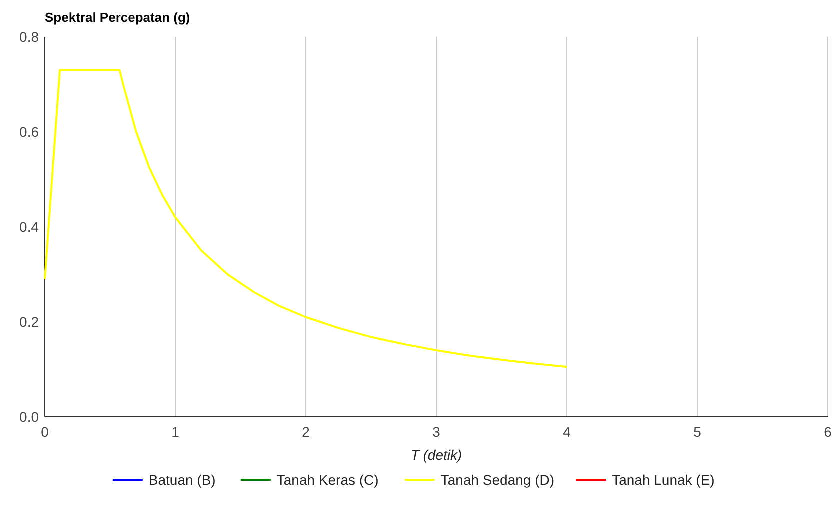 The width and height of the screenshot is (833, 507). What do you see at coordinates (436, 455) in the screenshot?
I see `x-axis-title: T (detik)` at bounding box center [436, 455].